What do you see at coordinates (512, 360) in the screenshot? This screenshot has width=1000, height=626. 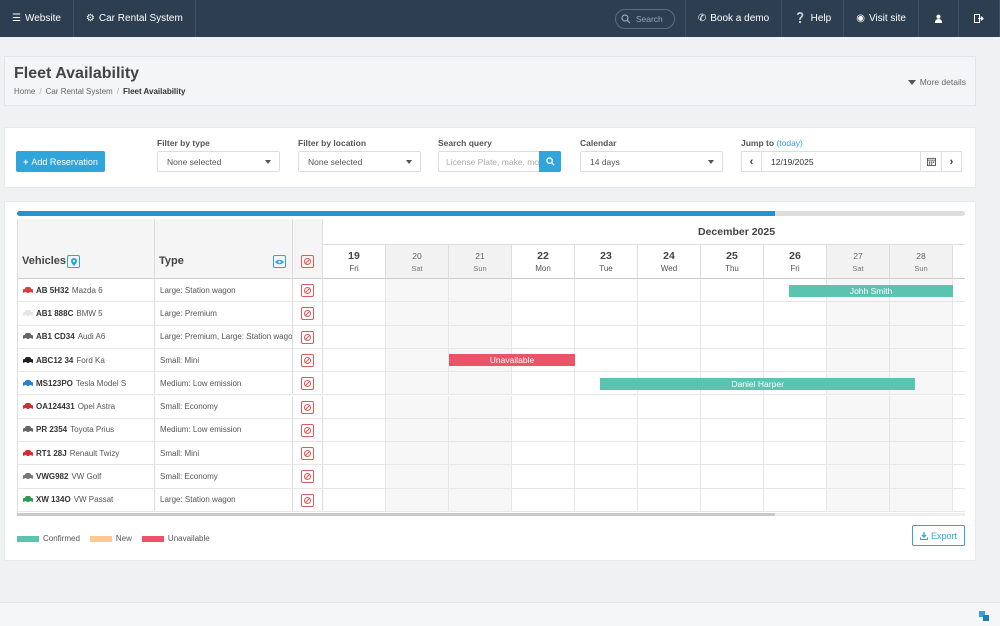 I see `booking-bar: Unavailable` at bounding box center [512, 360].